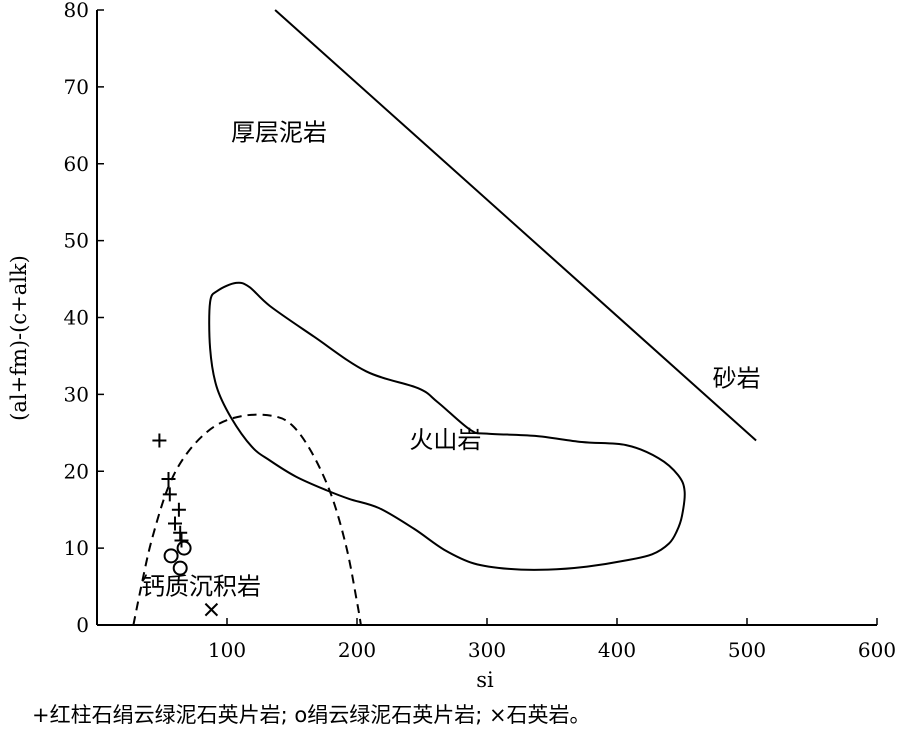  Describe the element at coordinates (76, 241) in the screenshot. I see `y-tick-label-50: 50` at that location.